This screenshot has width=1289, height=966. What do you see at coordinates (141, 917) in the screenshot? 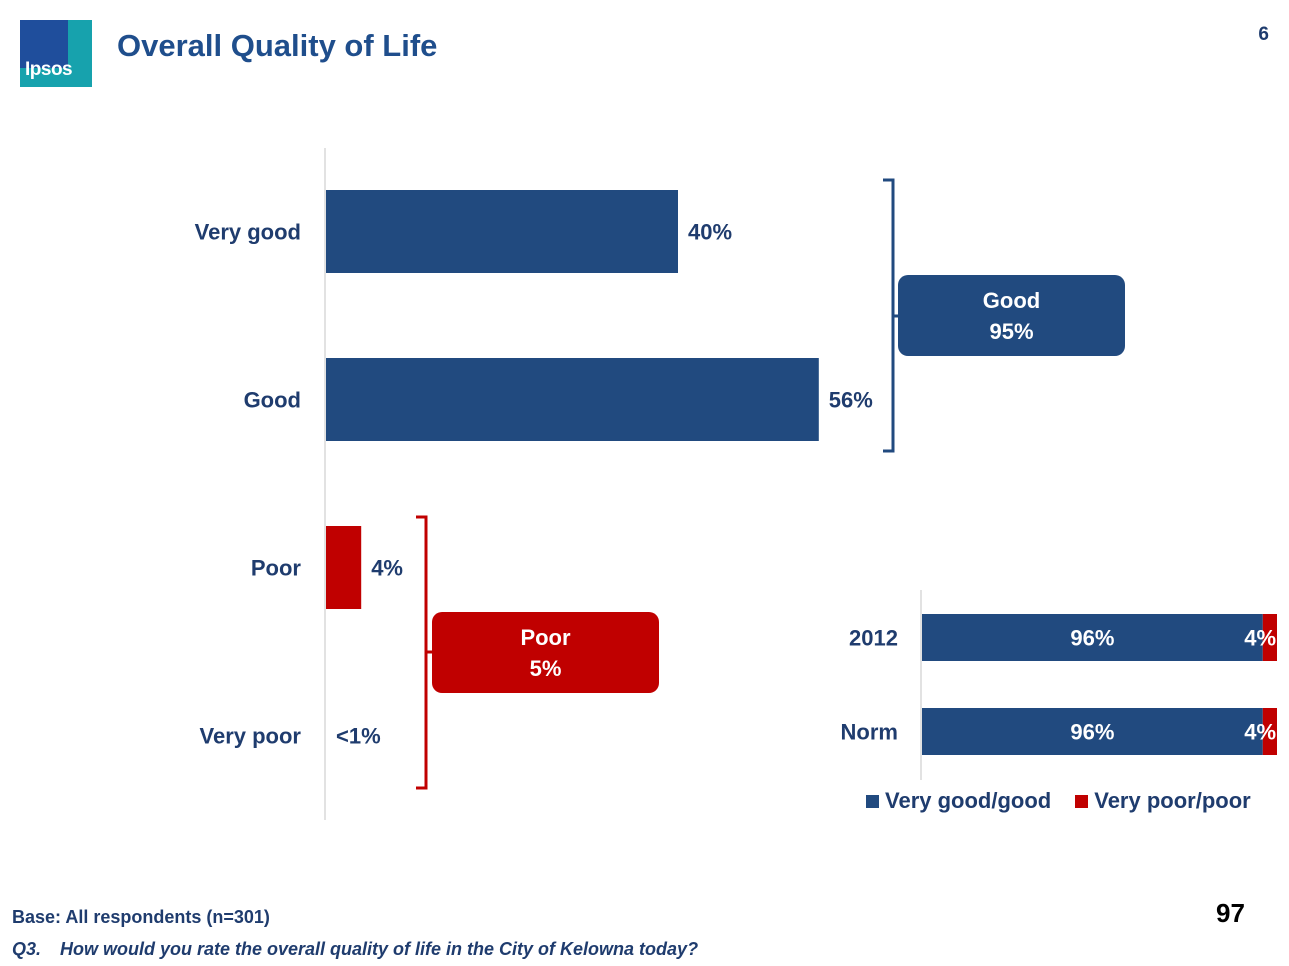
I see `base-note: Base: All respondents (n=301)` at bounding box center [141, 917].